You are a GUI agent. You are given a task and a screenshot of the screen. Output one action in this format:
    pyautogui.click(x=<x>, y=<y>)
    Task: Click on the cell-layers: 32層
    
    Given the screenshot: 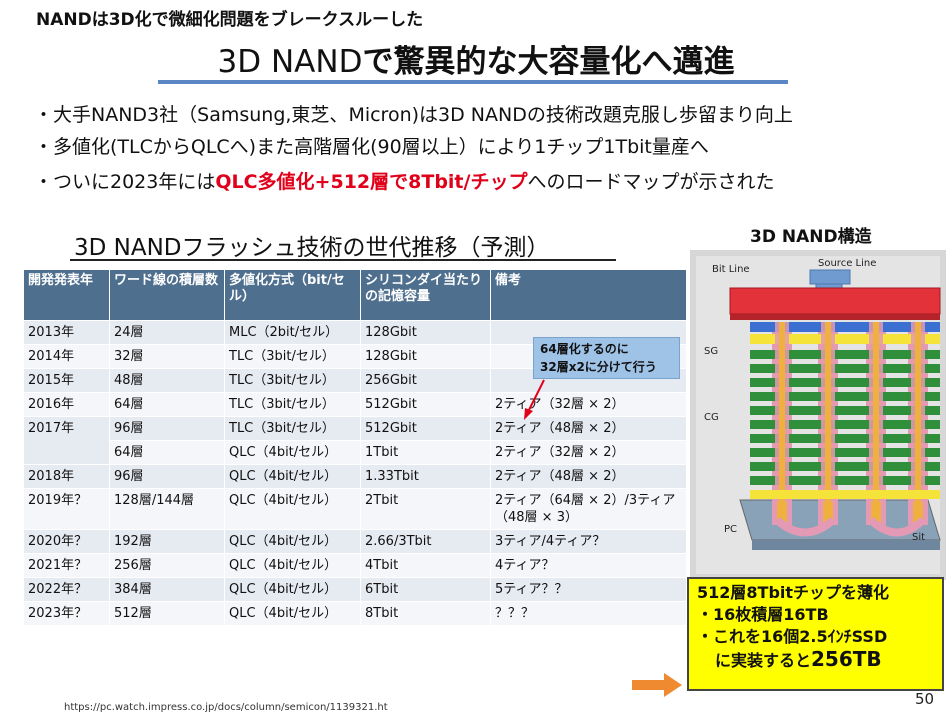 What is the action you would take?
    pyautogui.click(x=167, y=356)
    